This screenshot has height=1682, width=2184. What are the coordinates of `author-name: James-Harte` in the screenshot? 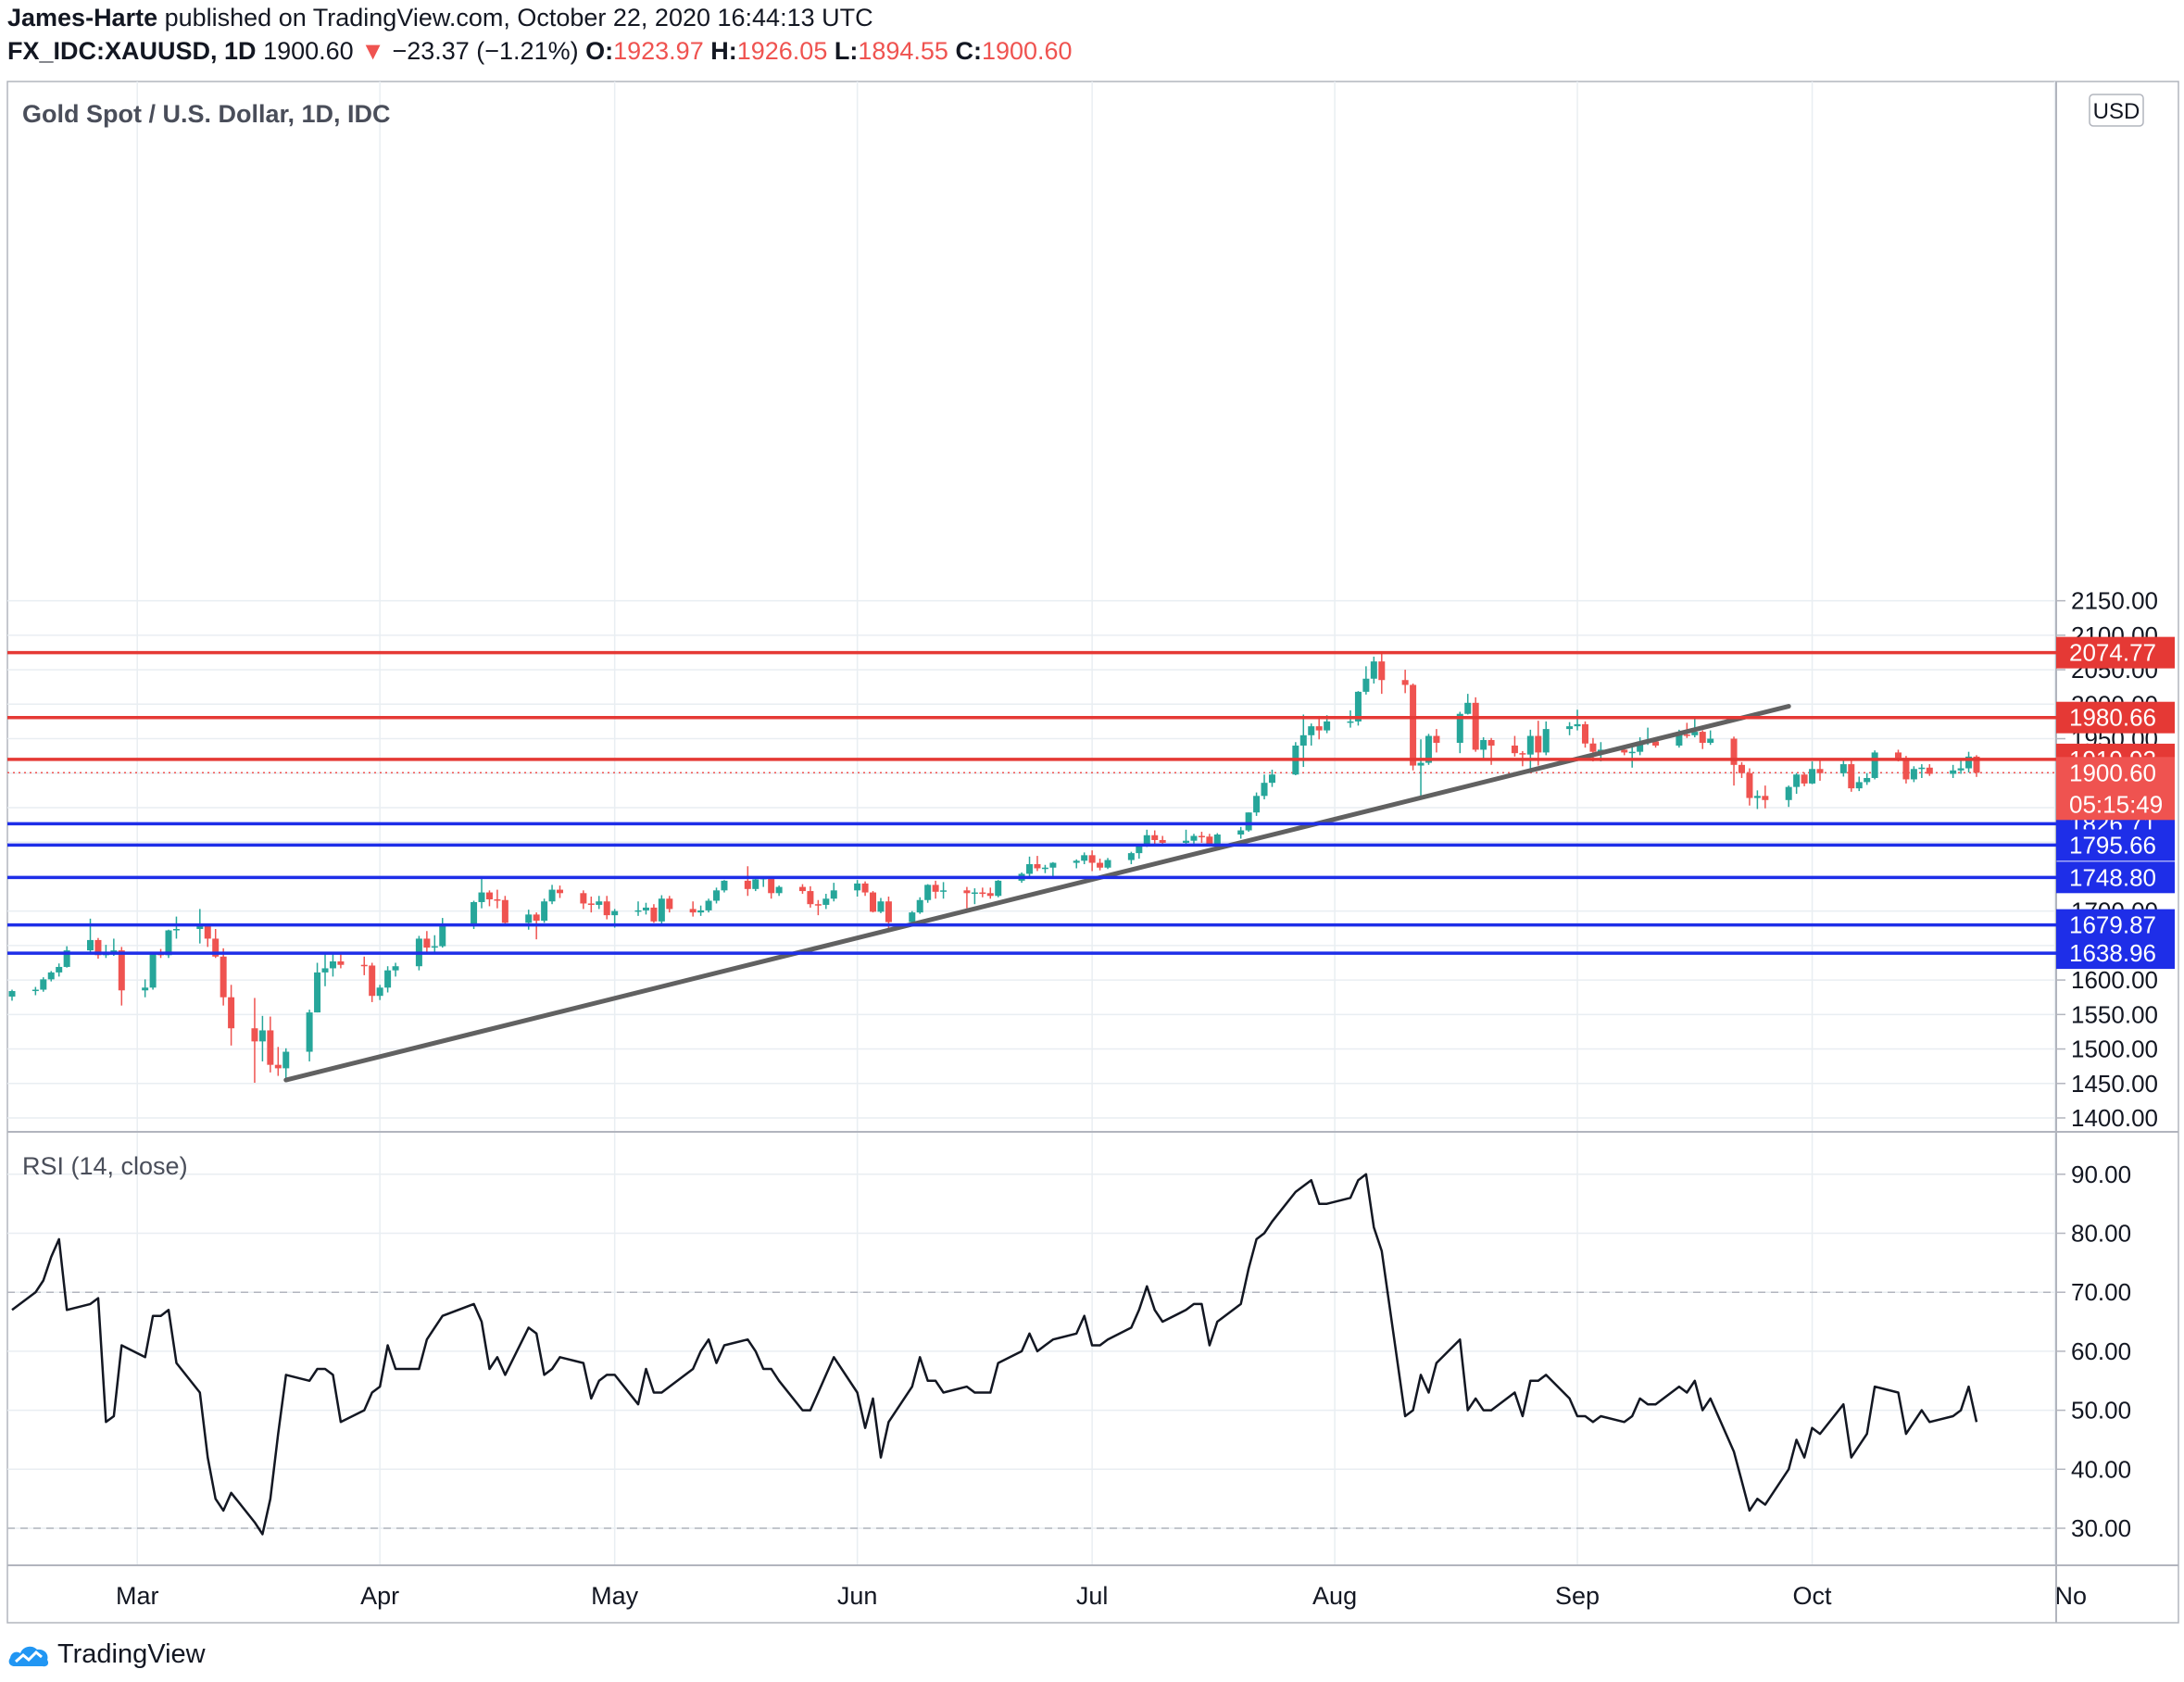 It's located at (82, 18).